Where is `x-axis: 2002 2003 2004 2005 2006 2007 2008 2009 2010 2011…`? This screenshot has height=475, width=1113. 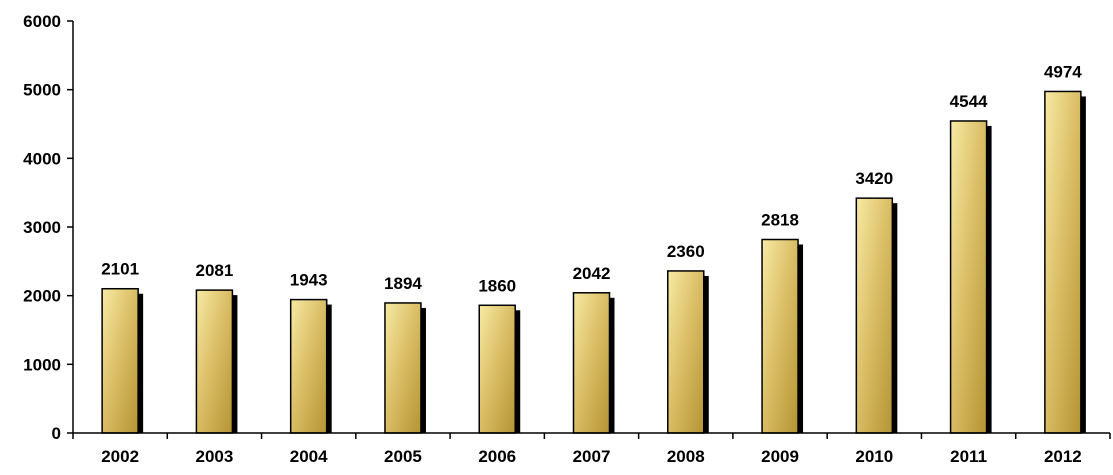 x-axis: 2002 2003 2004 2005 2006 2007 2008 2009 2010 2011… is located at coordinates (591, 449).